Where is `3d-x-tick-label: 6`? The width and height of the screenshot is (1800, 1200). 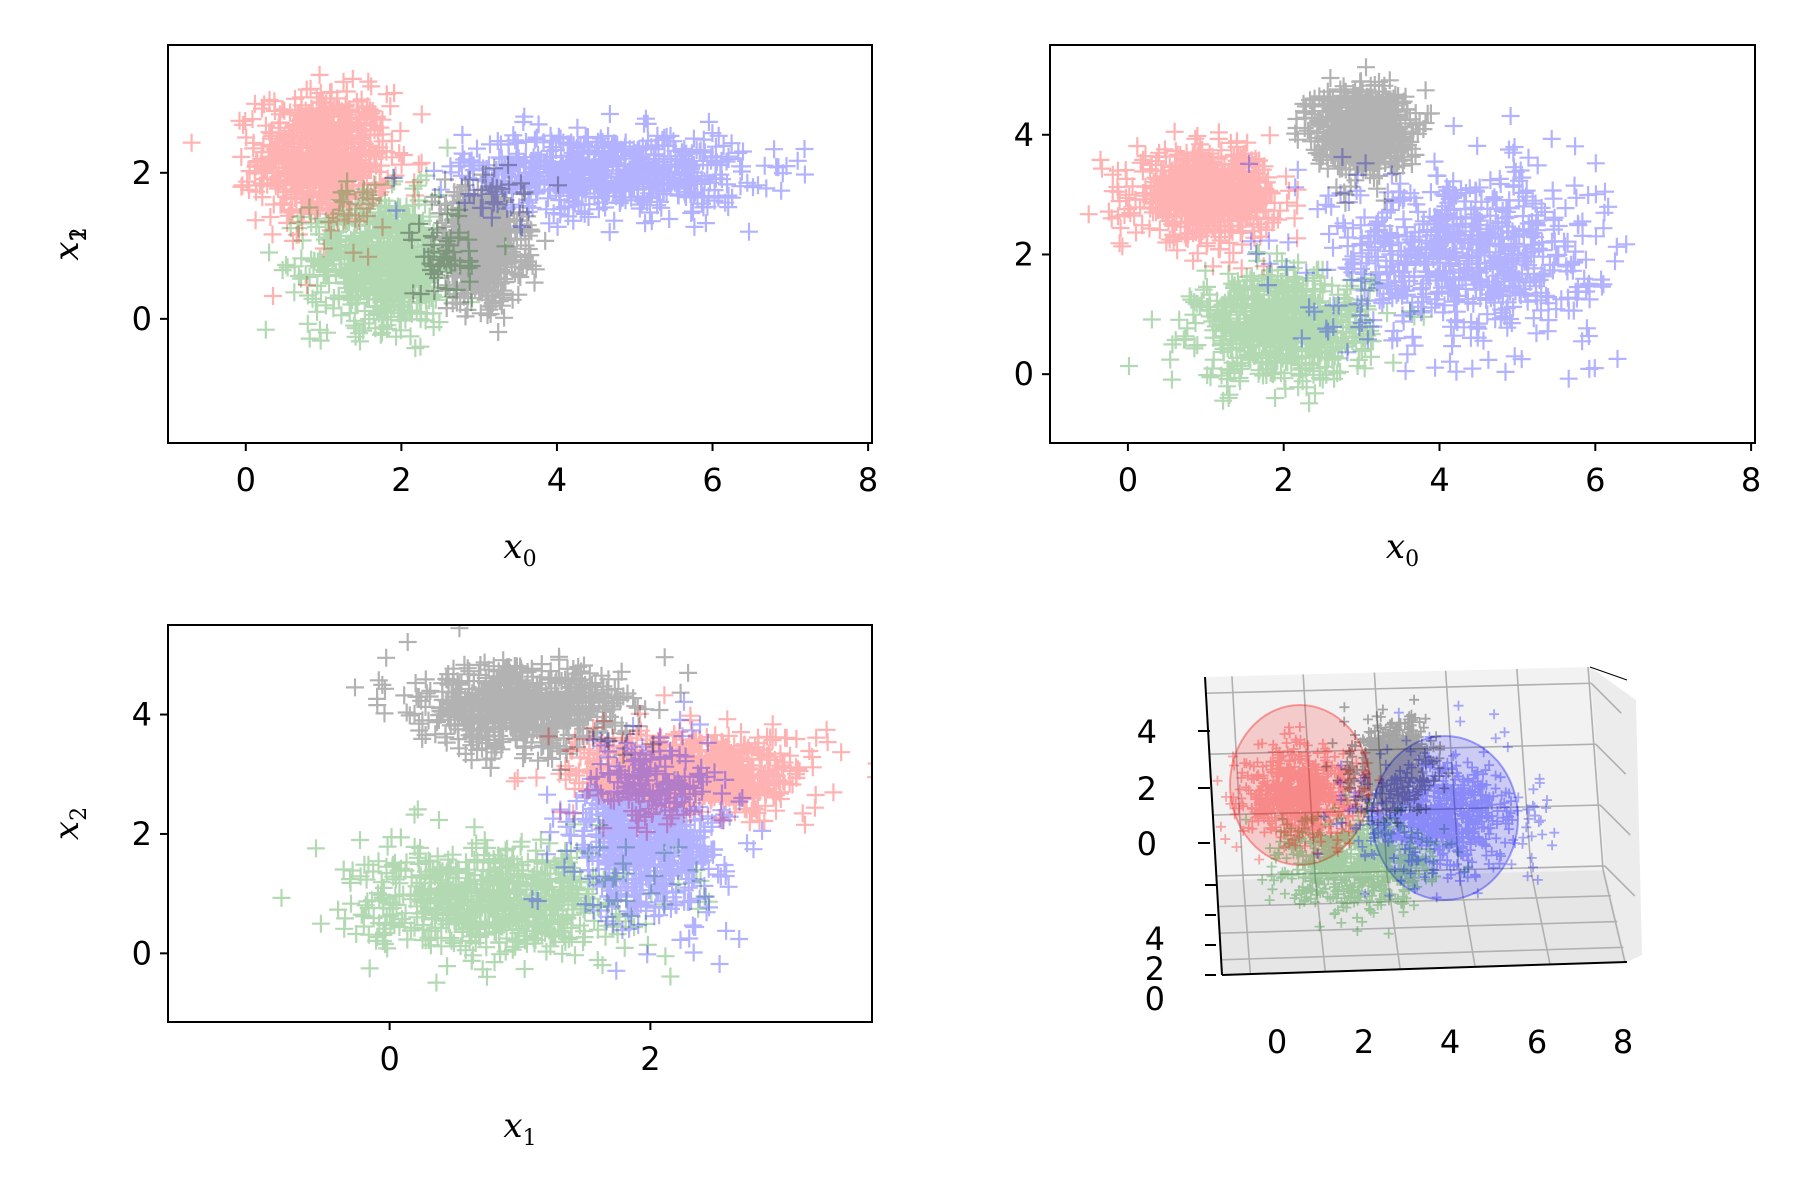
3d-x-tick-label: 6 is located at coordinates (1537, 1042).